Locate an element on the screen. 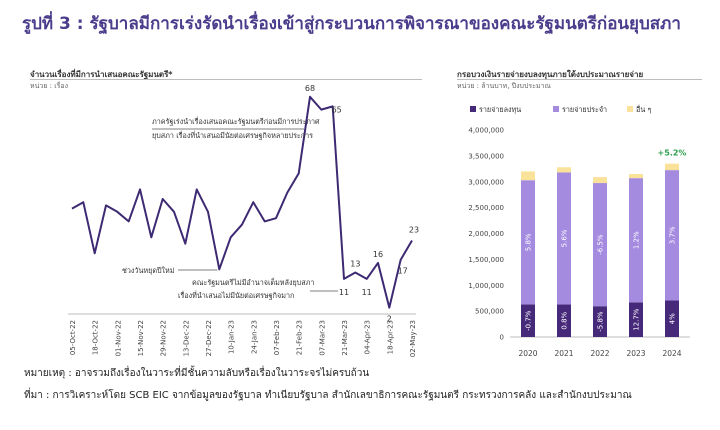 This screenshot has height=430, width=720. bar-y-tick-label: 1,000,000 is located at coordinates (486, 286).